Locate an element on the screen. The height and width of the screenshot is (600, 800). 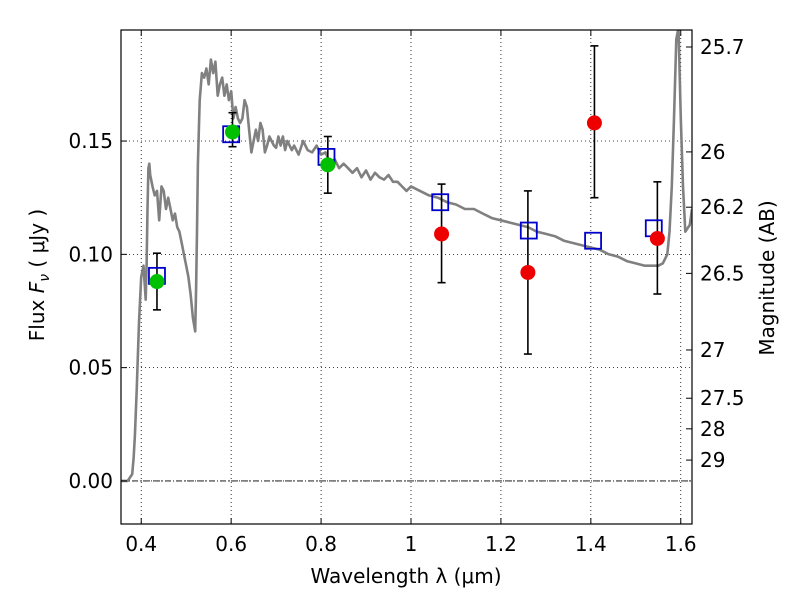
y-tick-label: 0.05 is located at coordinates (90, 368).